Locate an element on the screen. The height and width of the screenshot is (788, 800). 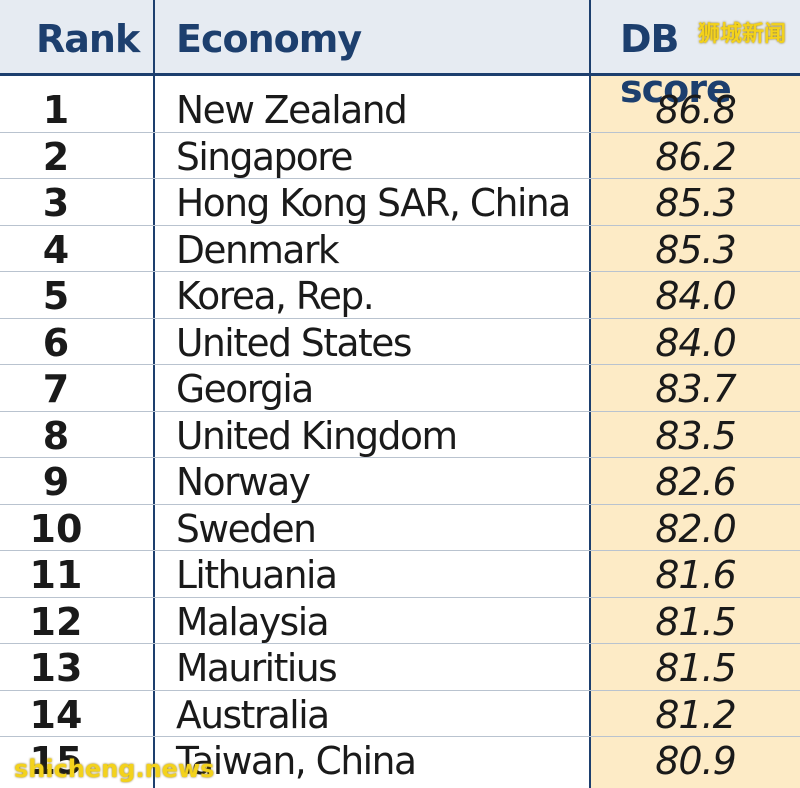
rank-cell: 9 is located at coordinates (56, 482).